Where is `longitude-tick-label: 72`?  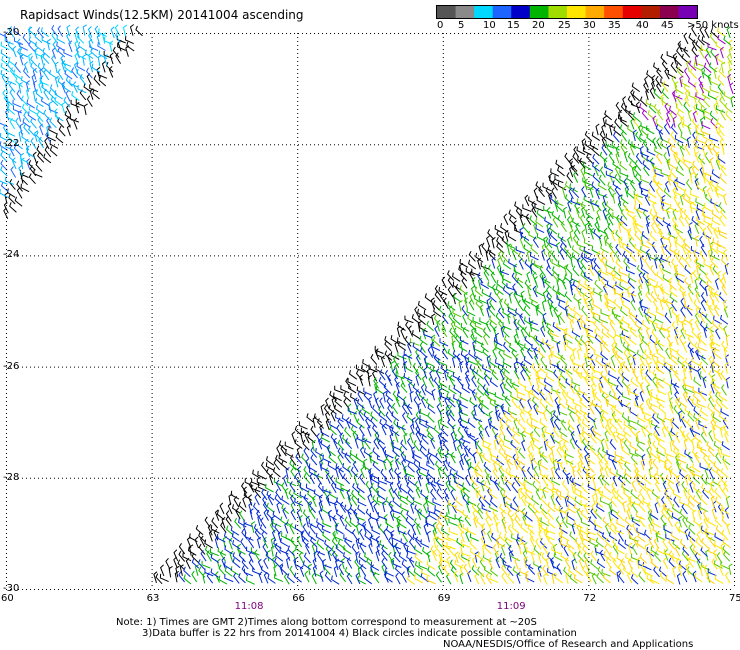
longitude-tick-label: 72 is located at coordinates (590, 598).